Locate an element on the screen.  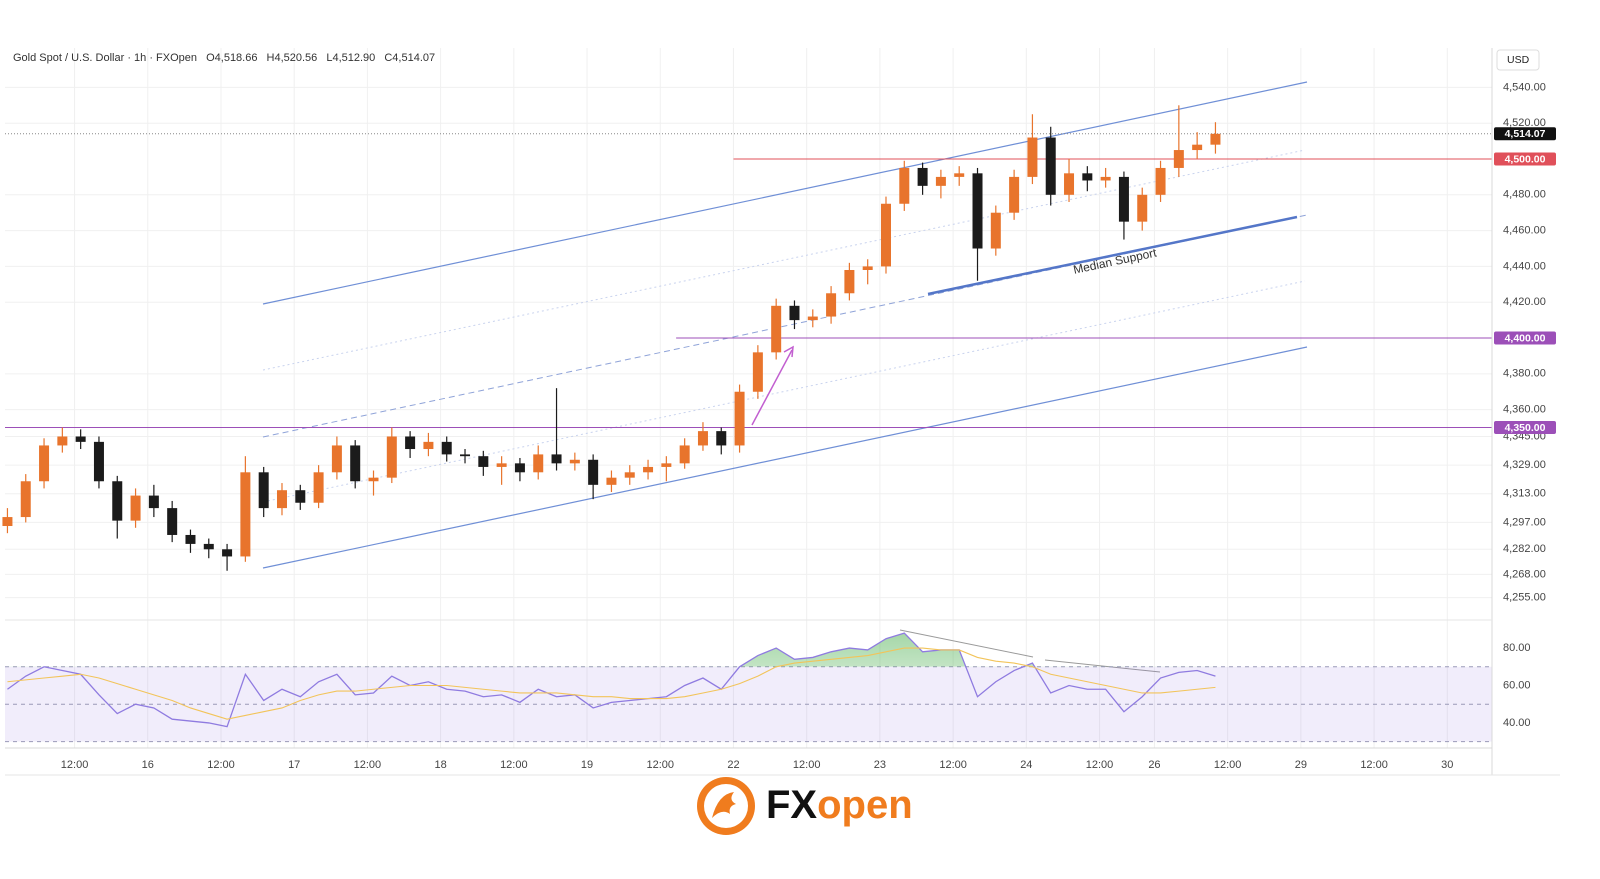
x-tick-label: 30 is located at coordinates (1447, 765).